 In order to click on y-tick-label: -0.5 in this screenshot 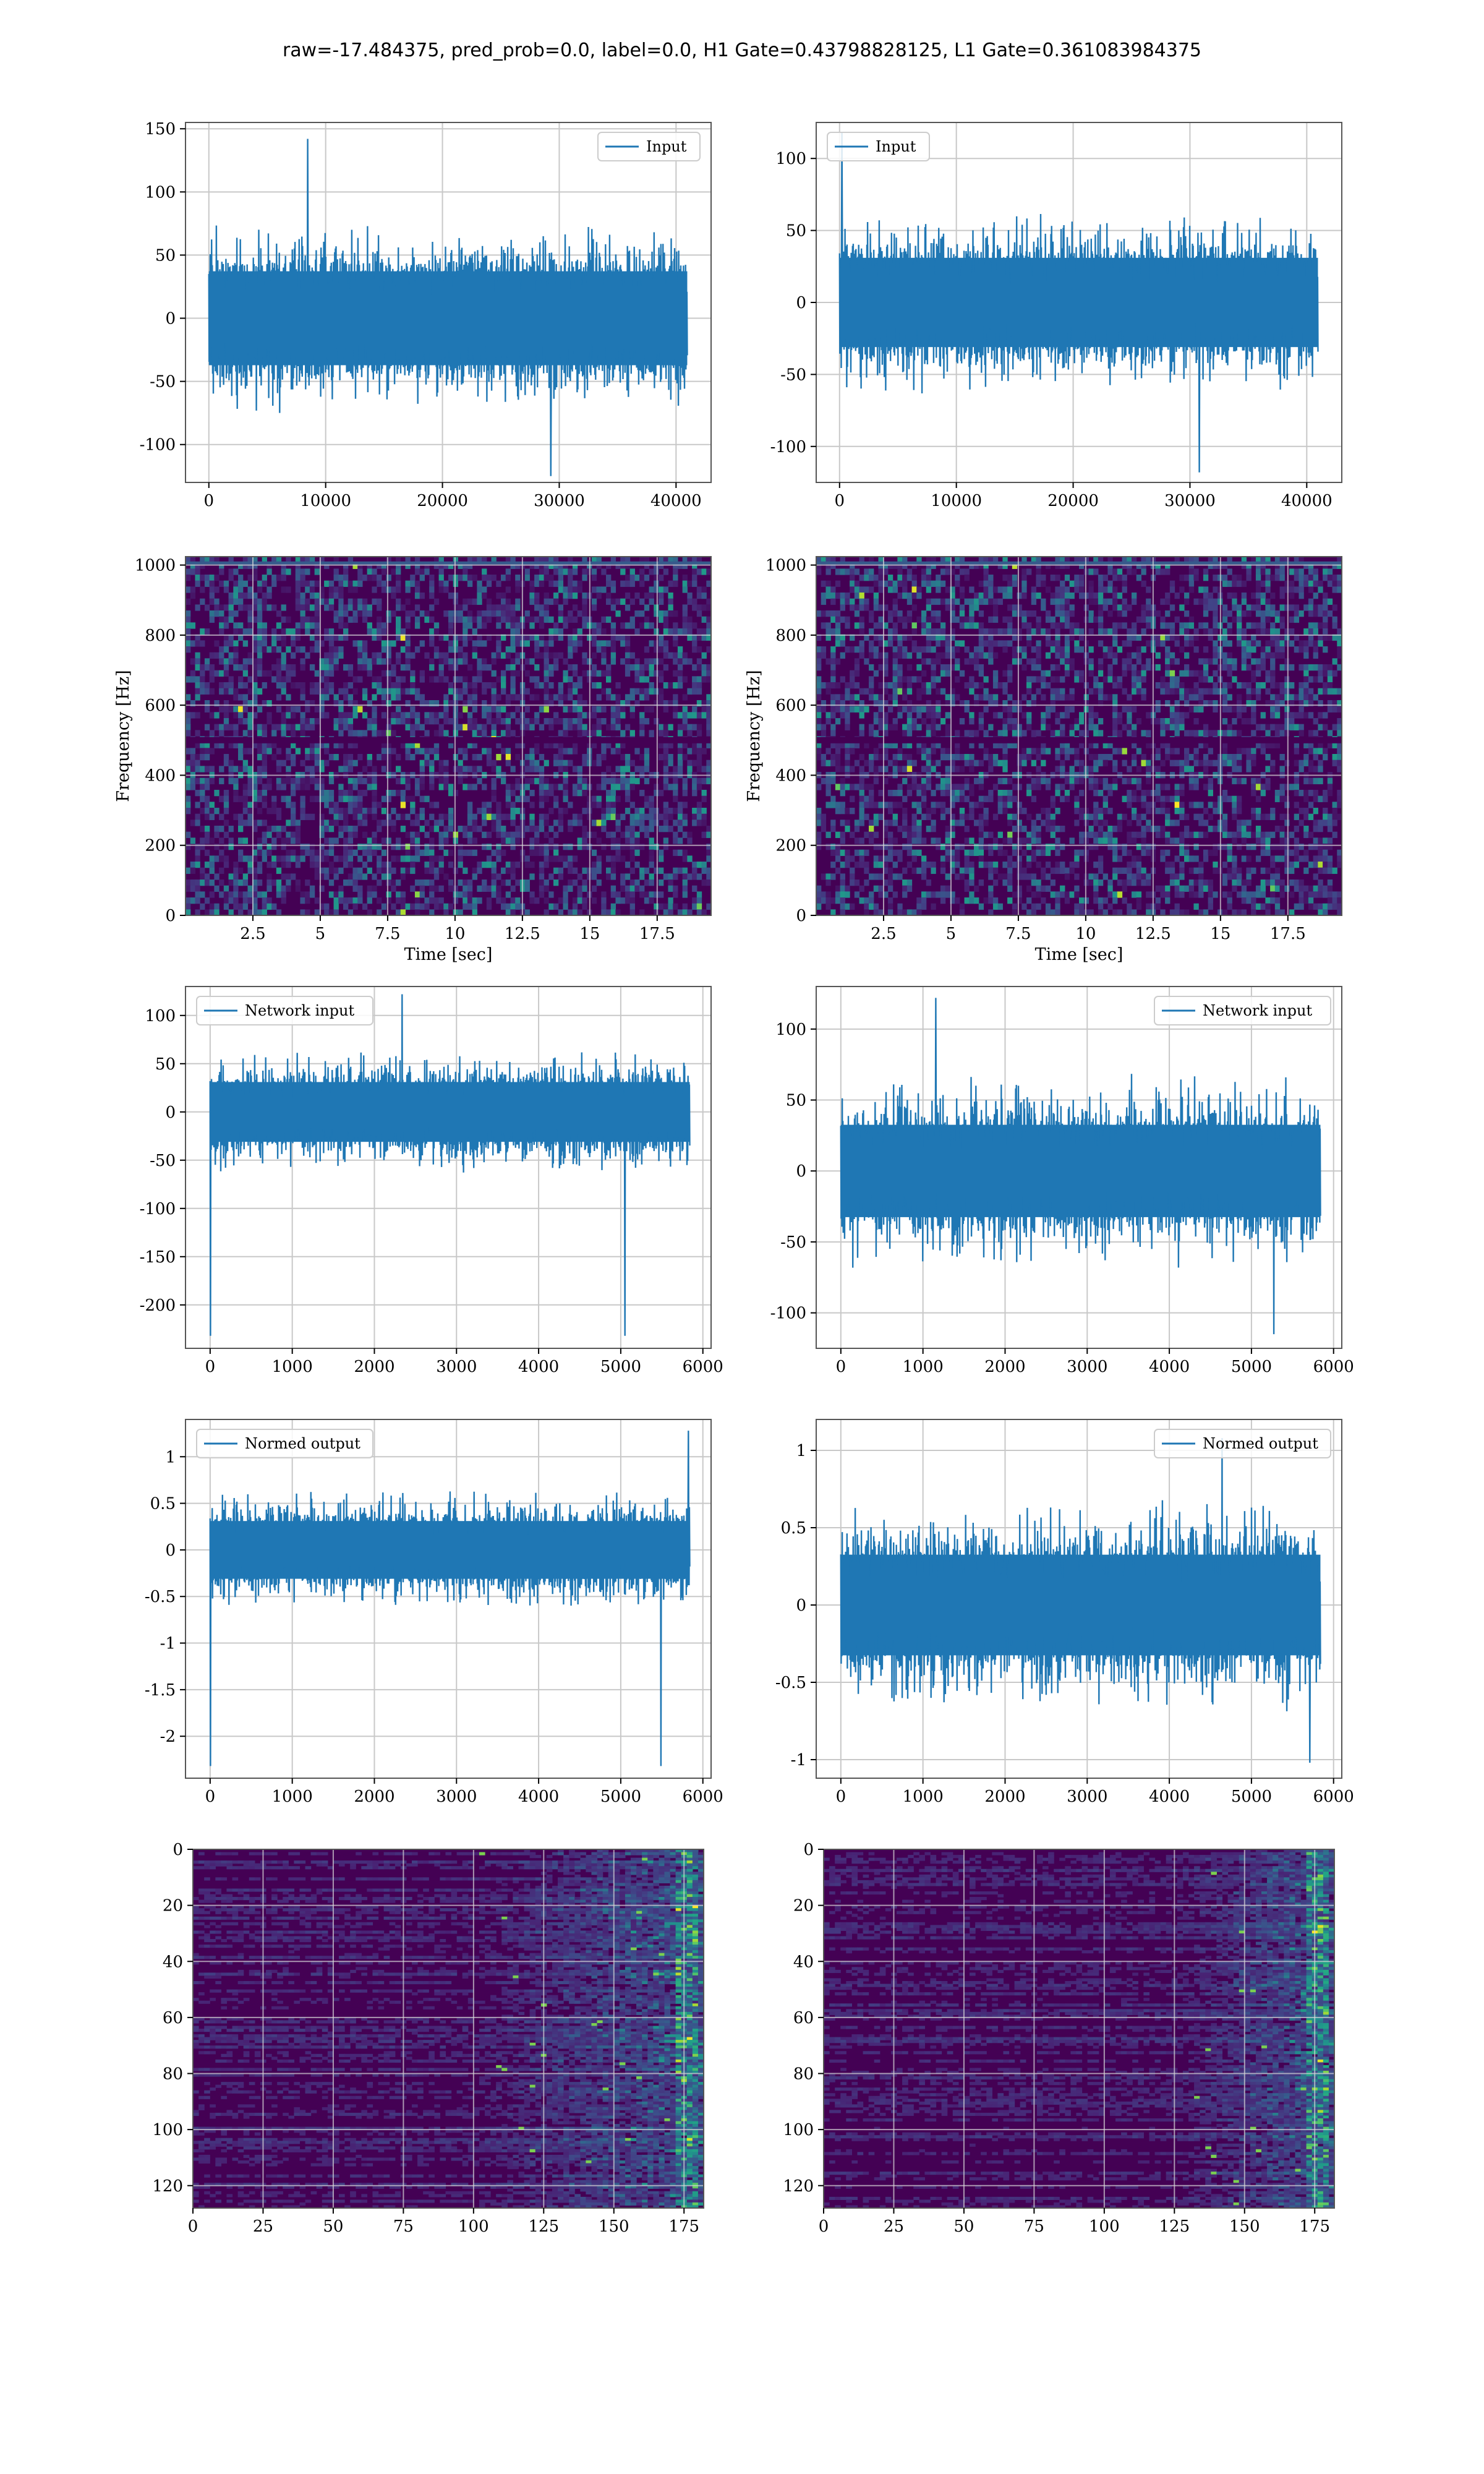, I will do `click(160, 1597)`.